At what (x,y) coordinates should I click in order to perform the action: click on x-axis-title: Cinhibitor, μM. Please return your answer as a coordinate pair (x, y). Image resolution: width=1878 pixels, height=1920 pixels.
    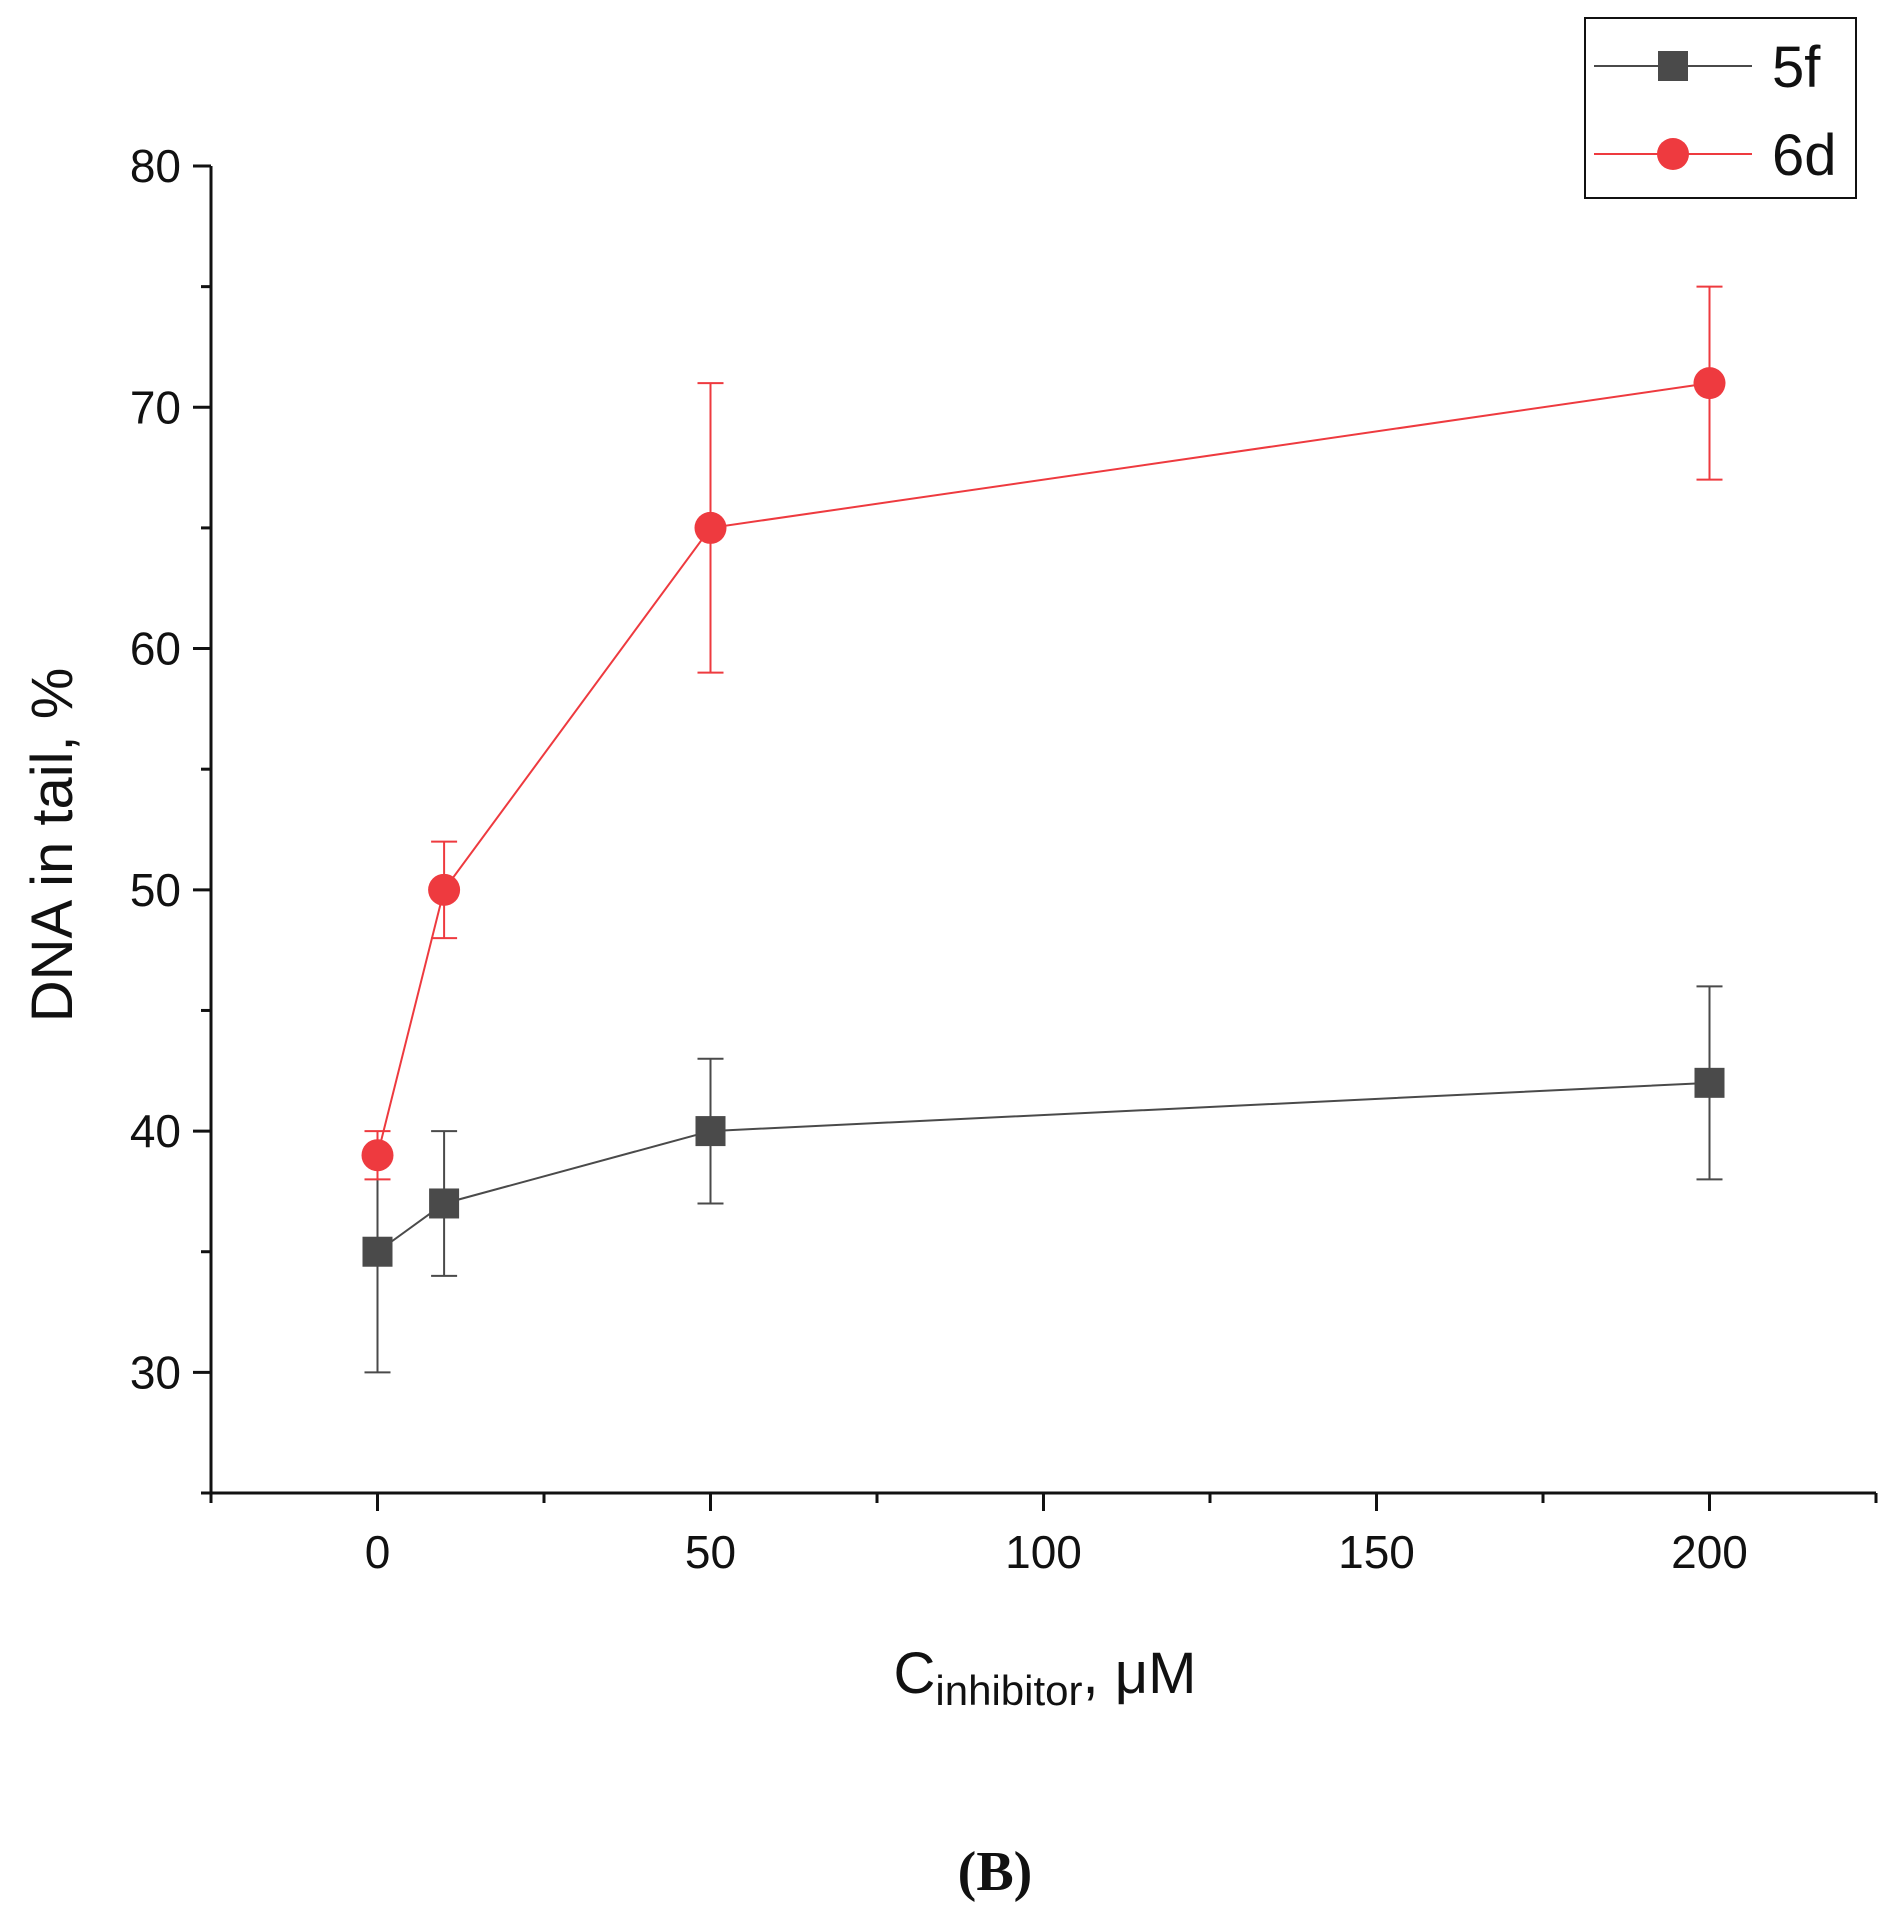
    Looking at the image, I should click on (1045, 1677).